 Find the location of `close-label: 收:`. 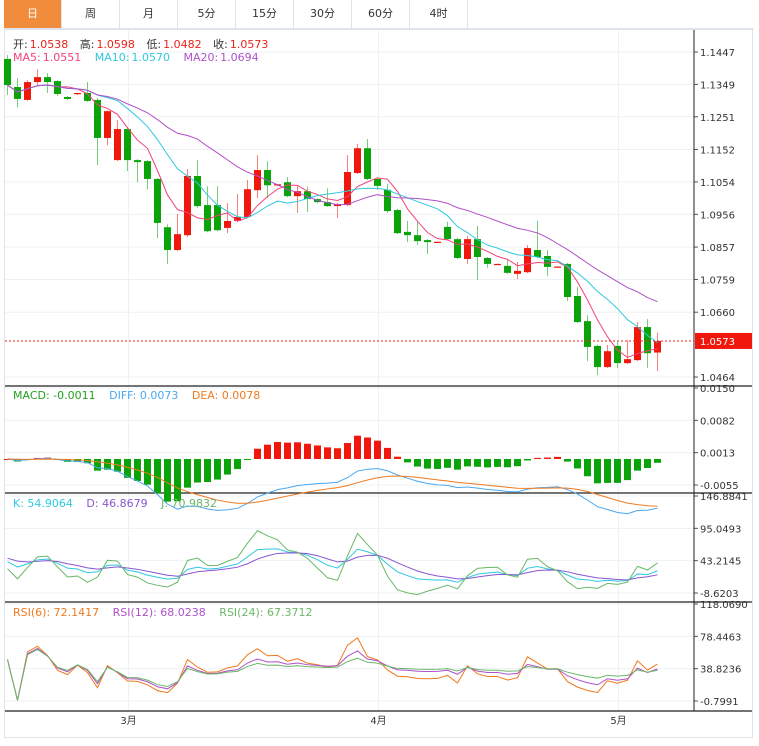

close-label: 收: is located at coordinates (220, 44).